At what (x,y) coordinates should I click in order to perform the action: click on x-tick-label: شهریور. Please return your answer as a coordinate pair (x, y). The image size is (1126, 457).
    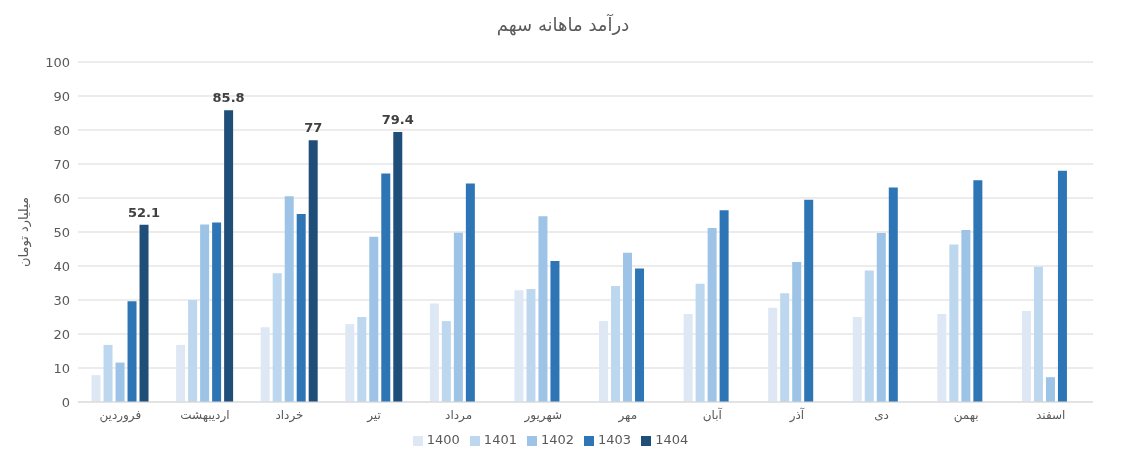
    Looking at the image, I should click on (542, 415).